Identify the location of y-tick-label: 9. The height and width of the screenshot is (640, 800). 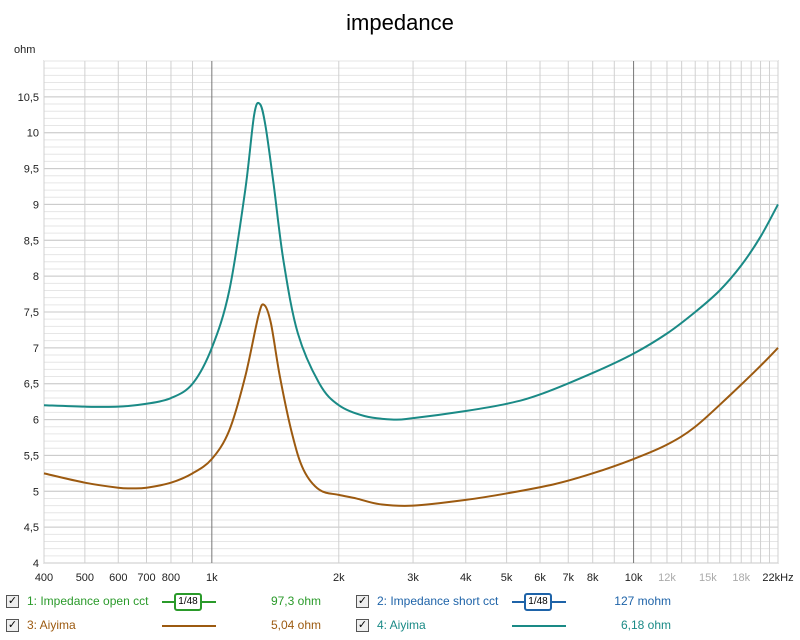
(36, 205).